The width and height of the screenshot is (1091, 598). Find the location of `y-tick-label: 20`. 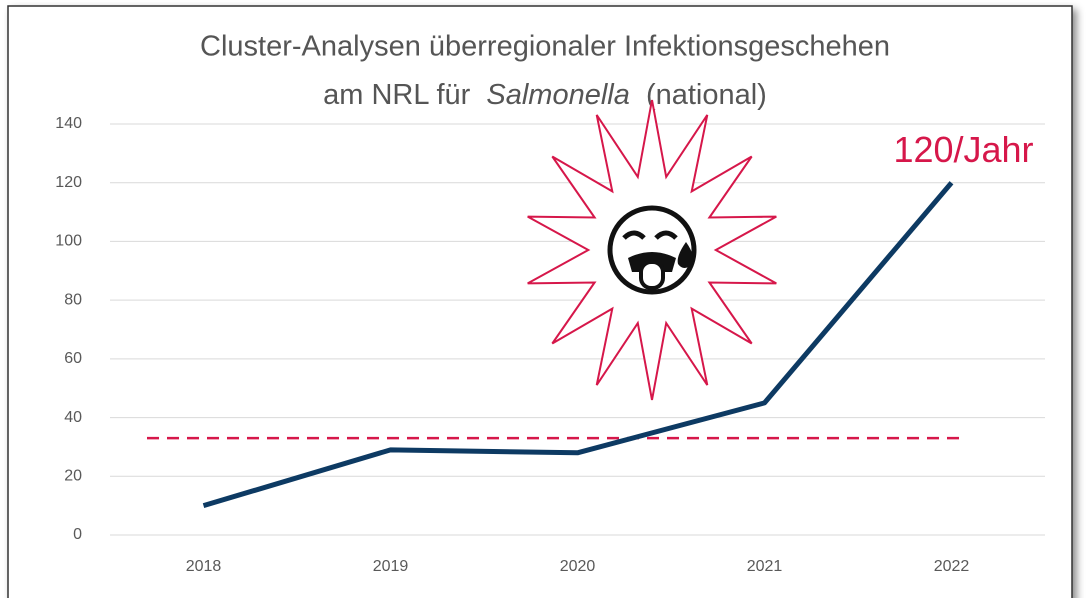

y-tick-label: 20 is located at coordinates (73, 476).